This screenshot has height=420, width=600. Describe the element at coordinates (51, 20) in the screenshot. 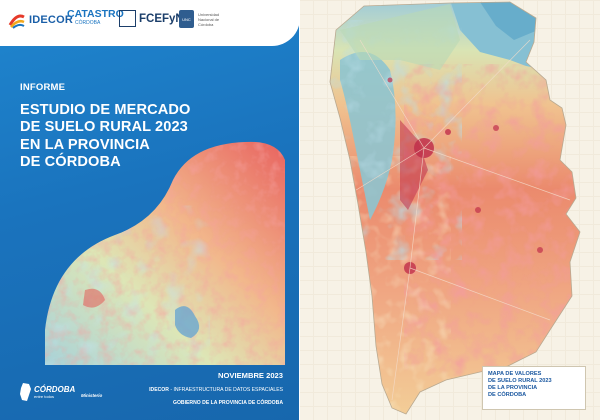

I see `idecor-logo-text: IDECOR` at that location.